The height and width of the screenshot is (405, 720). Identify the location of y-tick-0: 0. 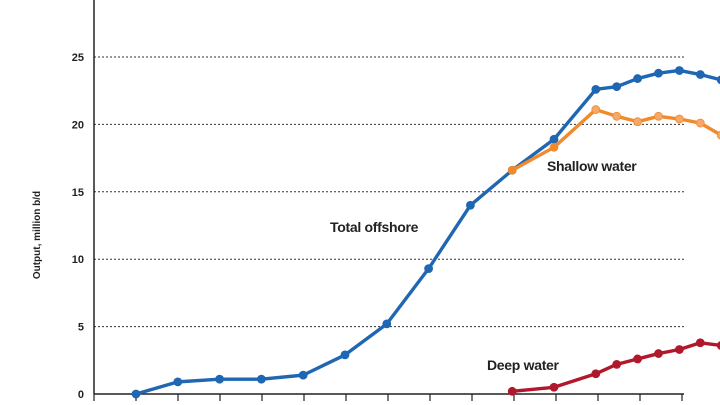
(81, 395).